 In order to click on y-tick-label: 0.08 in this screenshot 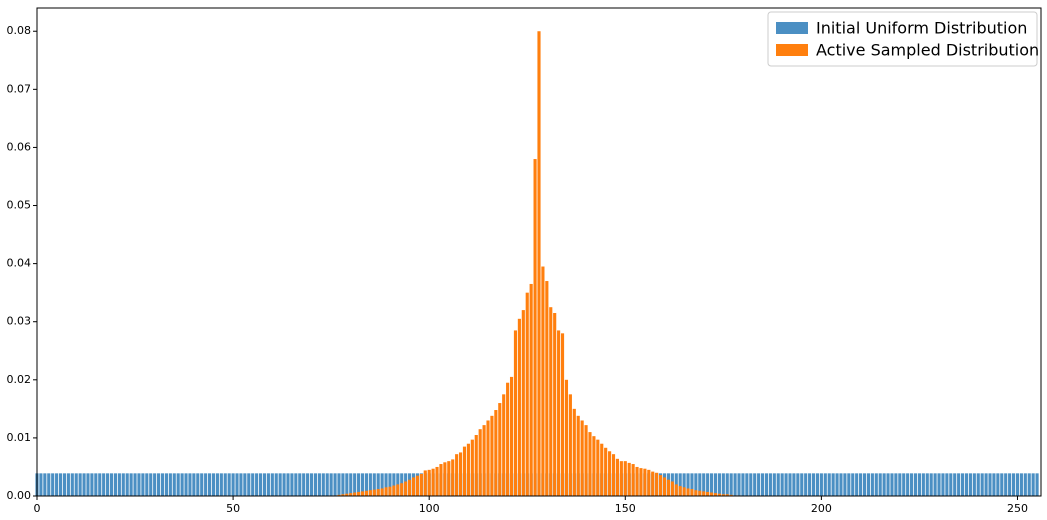, I will do `click(19, 30)`.